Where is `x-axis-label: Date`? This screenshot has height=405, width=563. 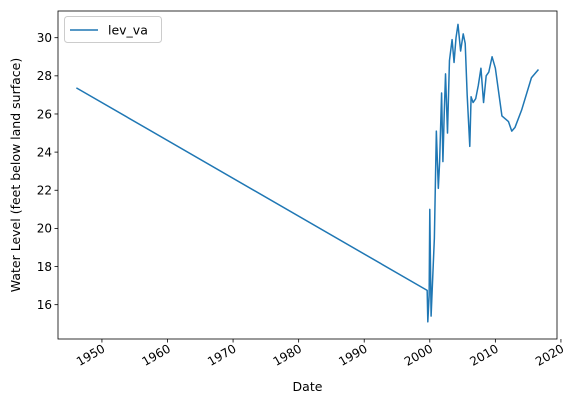 x-axis-label: Date is located at coordinates (308, 386).